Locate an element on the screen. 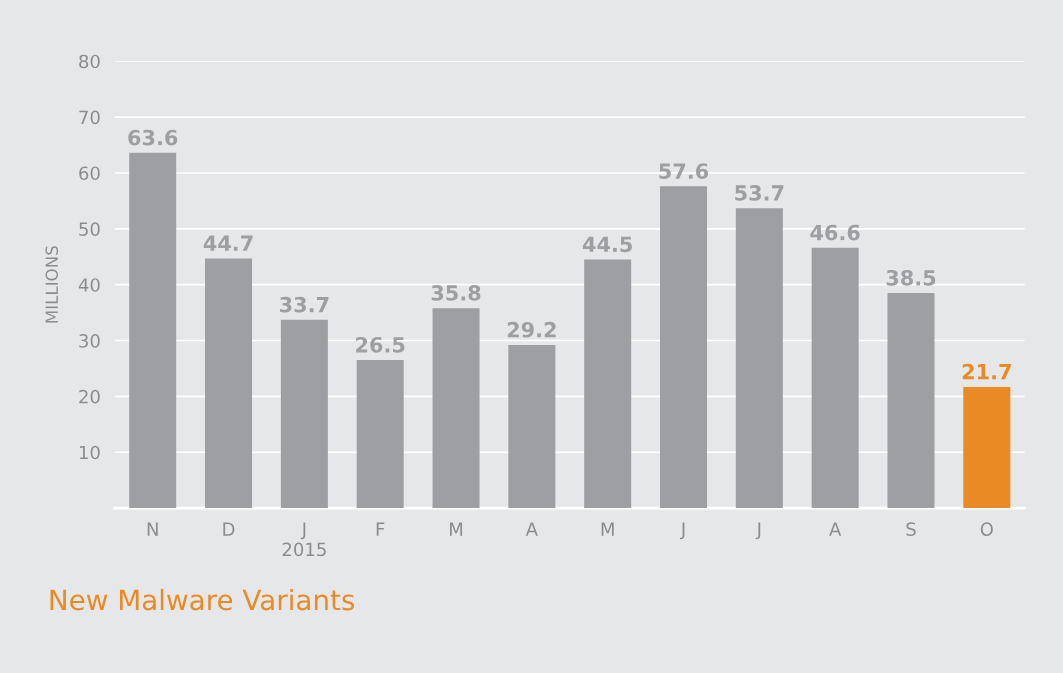 The height and width of the screenshot is (673, 1063). x-tick-label: F is located at coordinates (380, 529).